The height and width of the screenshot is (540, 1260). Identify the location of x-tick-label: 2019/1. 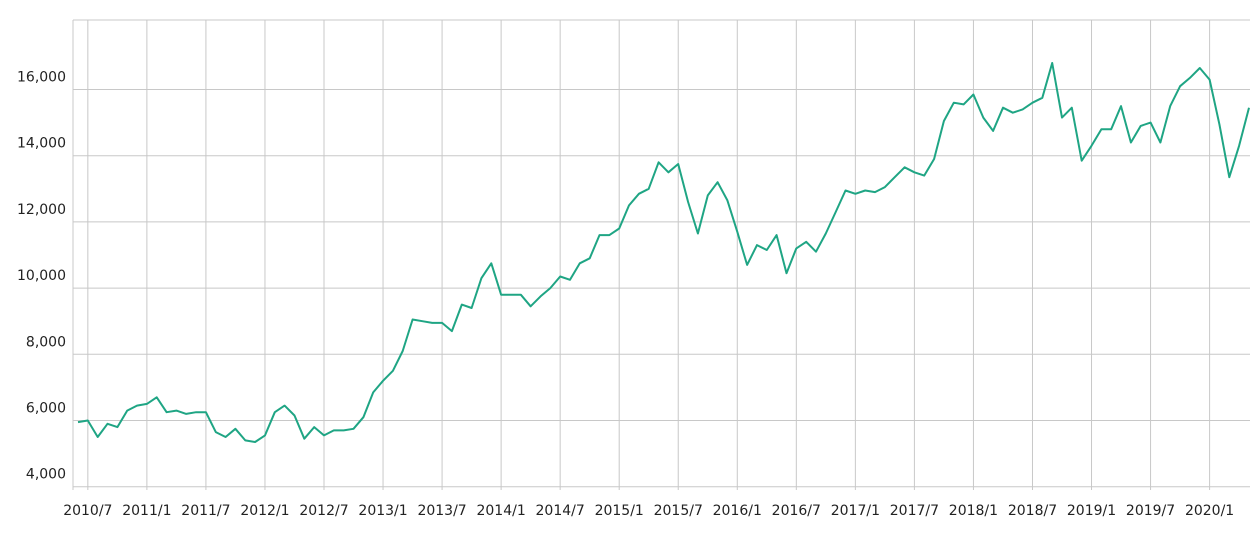
(1091, 511).